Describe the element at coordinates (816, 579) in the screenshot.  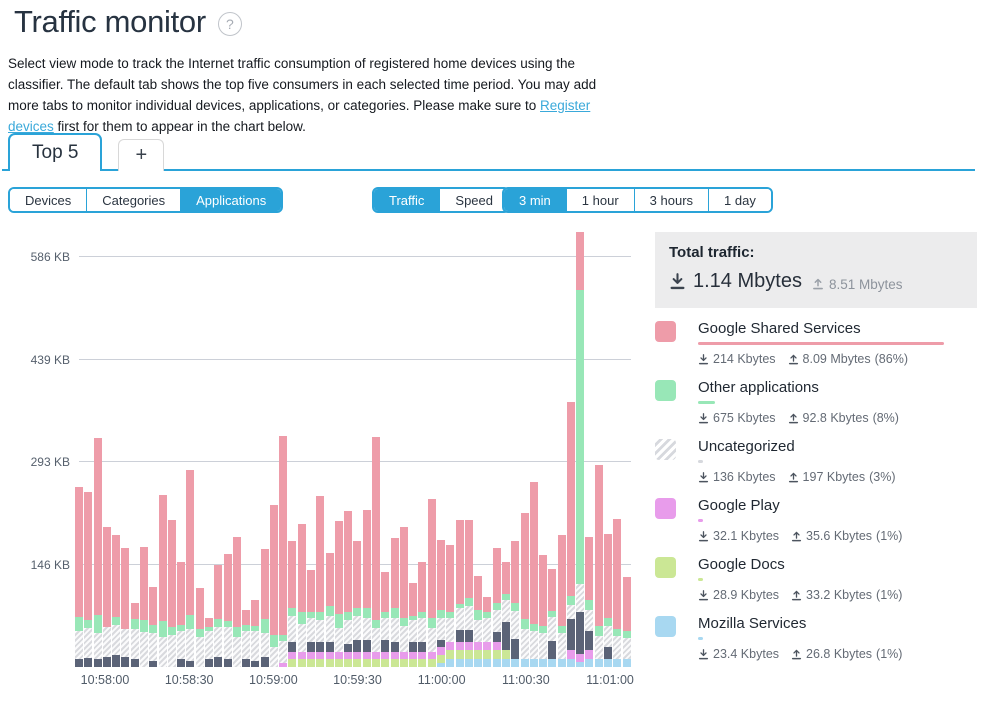
I see `legend-item-google-docs: Google Docs 28.9 Kbytes 33.2 Kbytes (1%)` at that location.